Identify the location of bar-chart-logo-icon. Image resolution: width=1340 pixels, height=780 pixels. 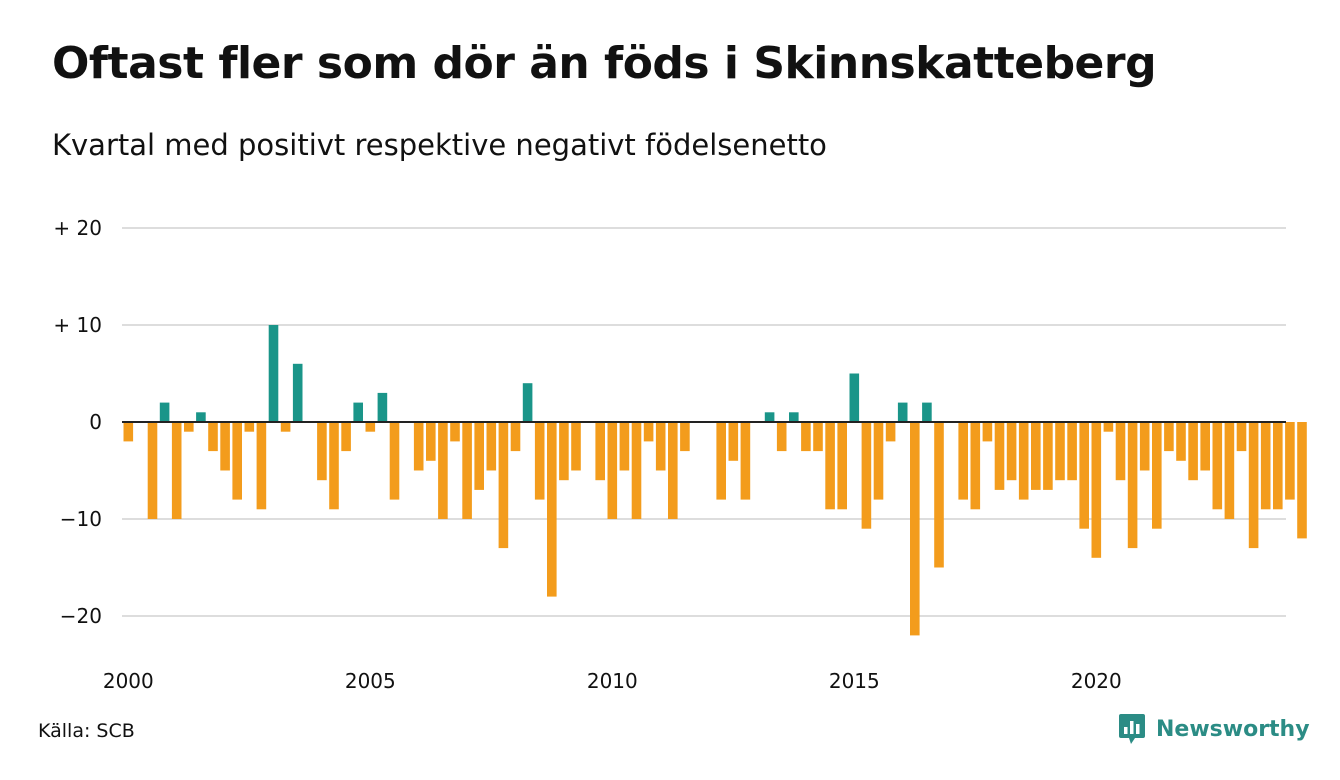
(1132, 729).